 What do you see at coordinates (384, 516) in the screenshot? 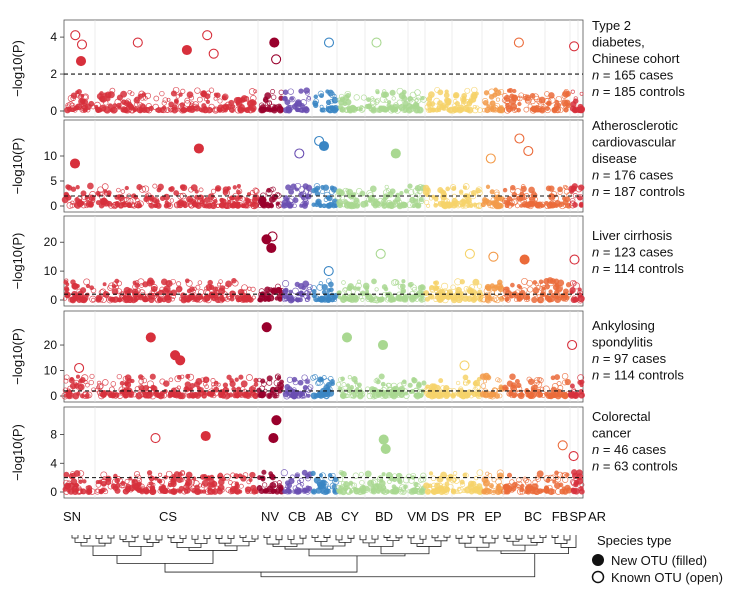
I see `x-group-label-bd: BD` at bounding box center [384, 516].